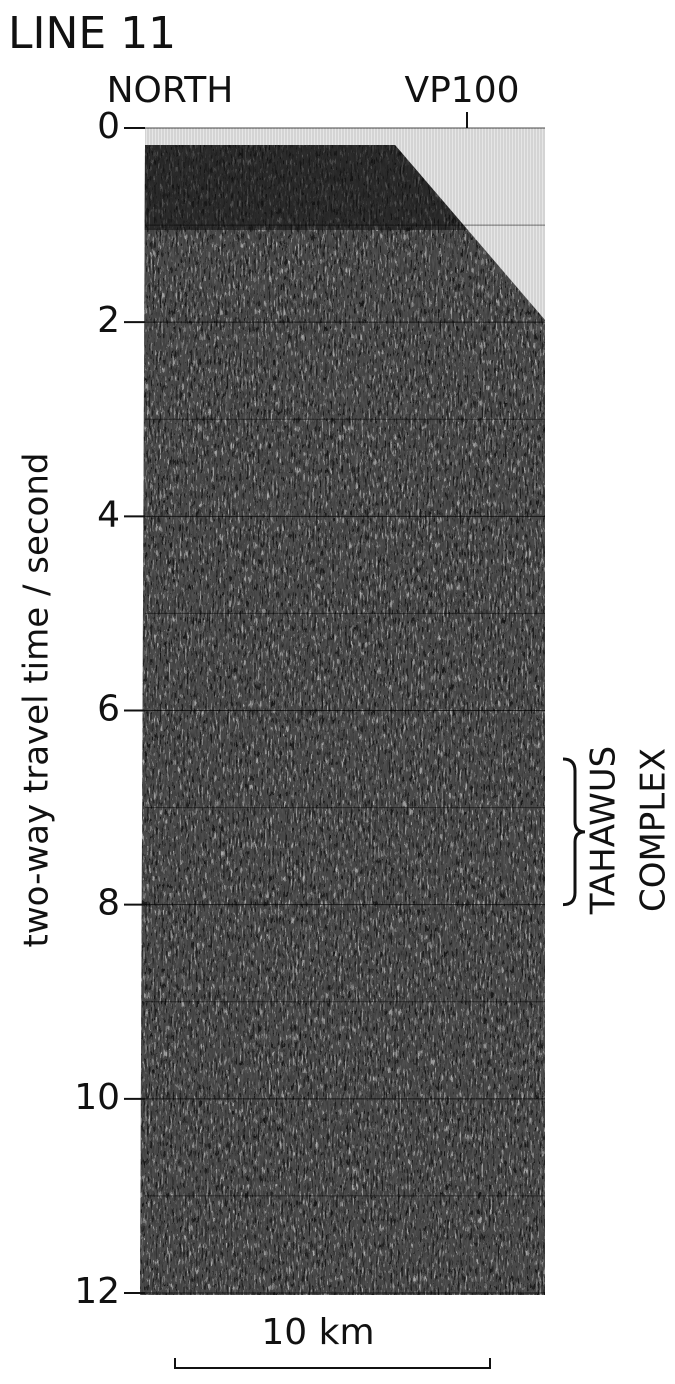 This screenshot has width=675, height=1384. Describe the element at coordinates (108, 903) in the screenshot. I see `y-tick-label: 8` at that location.